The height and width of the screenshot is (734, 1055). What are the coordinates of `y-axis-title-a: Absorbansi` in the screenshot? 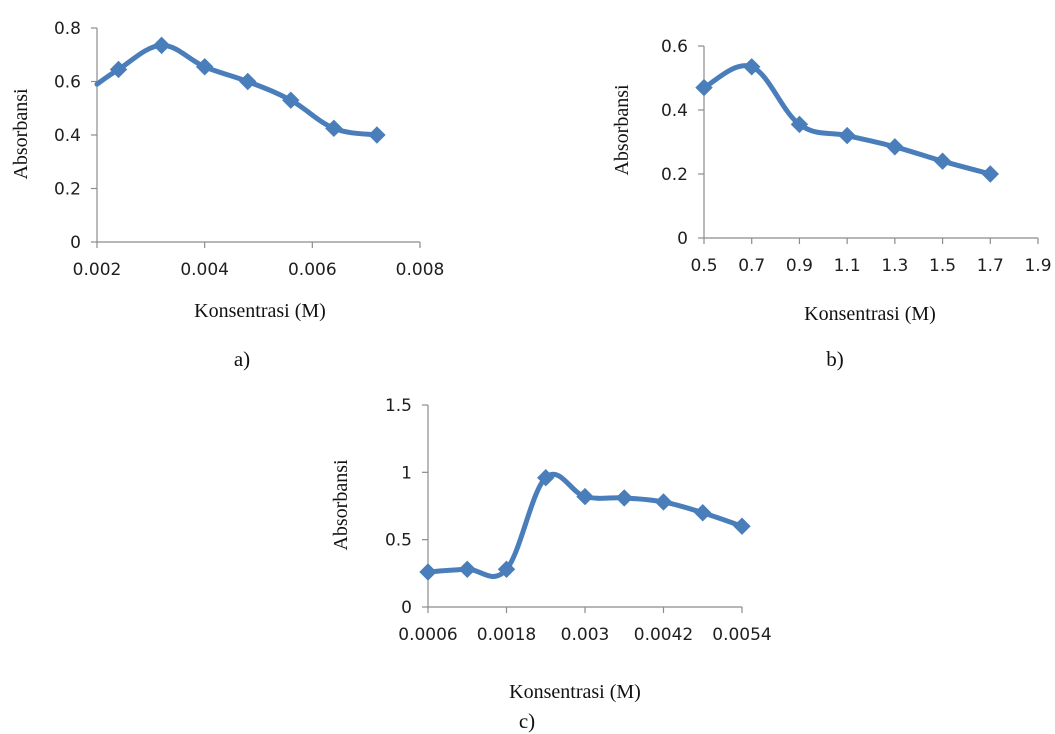 It's located at (21, 134).